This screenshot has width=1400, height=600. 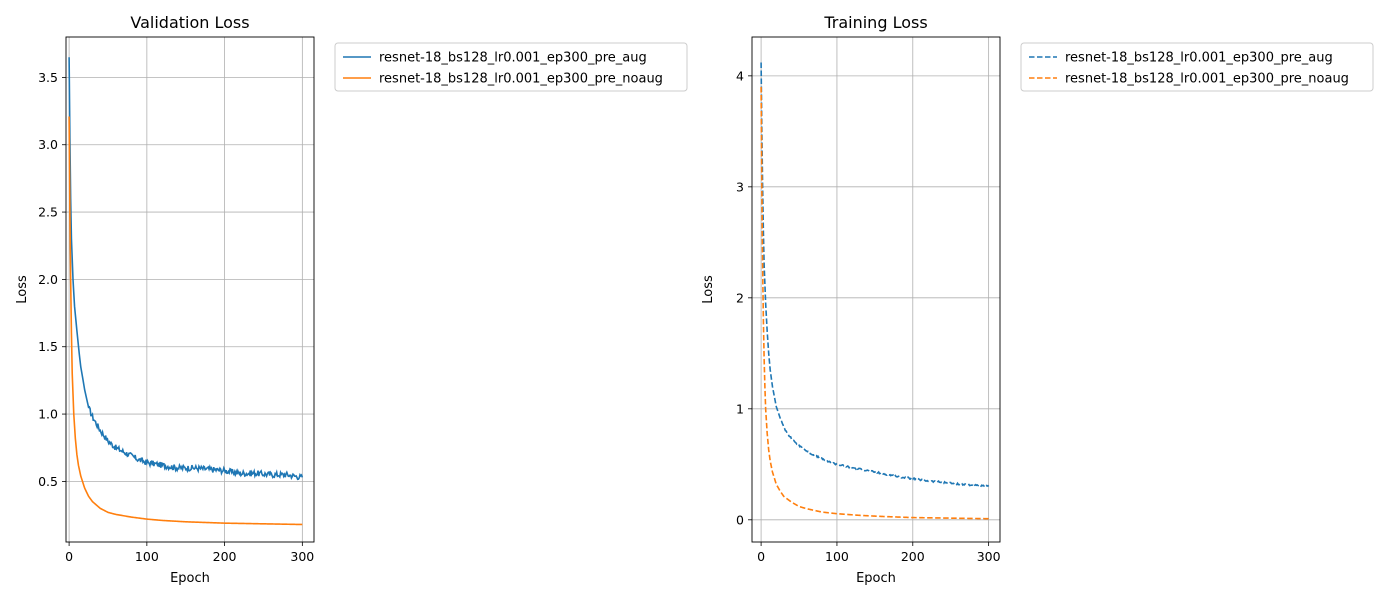 I want to click on y-tick-label: 4, so click(x=740, y=75).